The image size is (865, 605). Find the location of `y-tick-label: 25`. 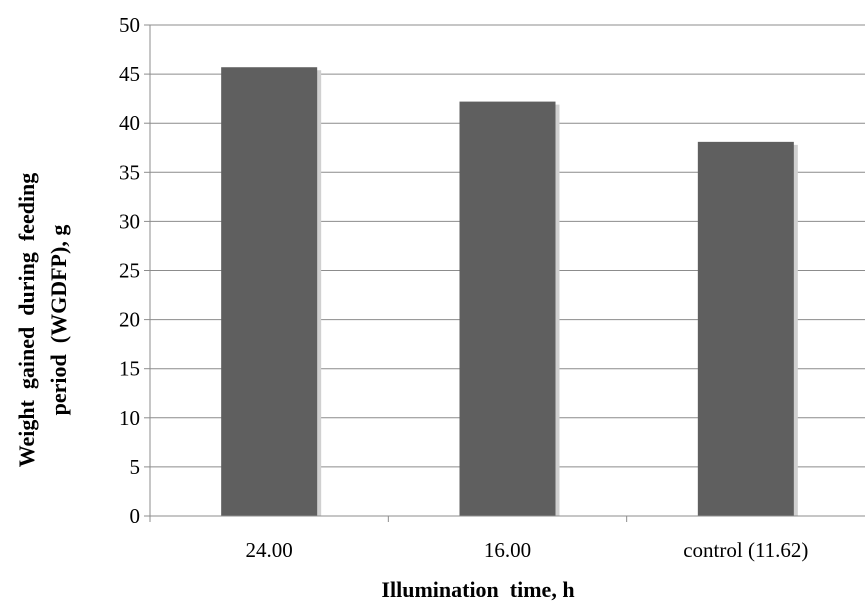

y-tick-label: 25 is located at coordinates (129, 271).